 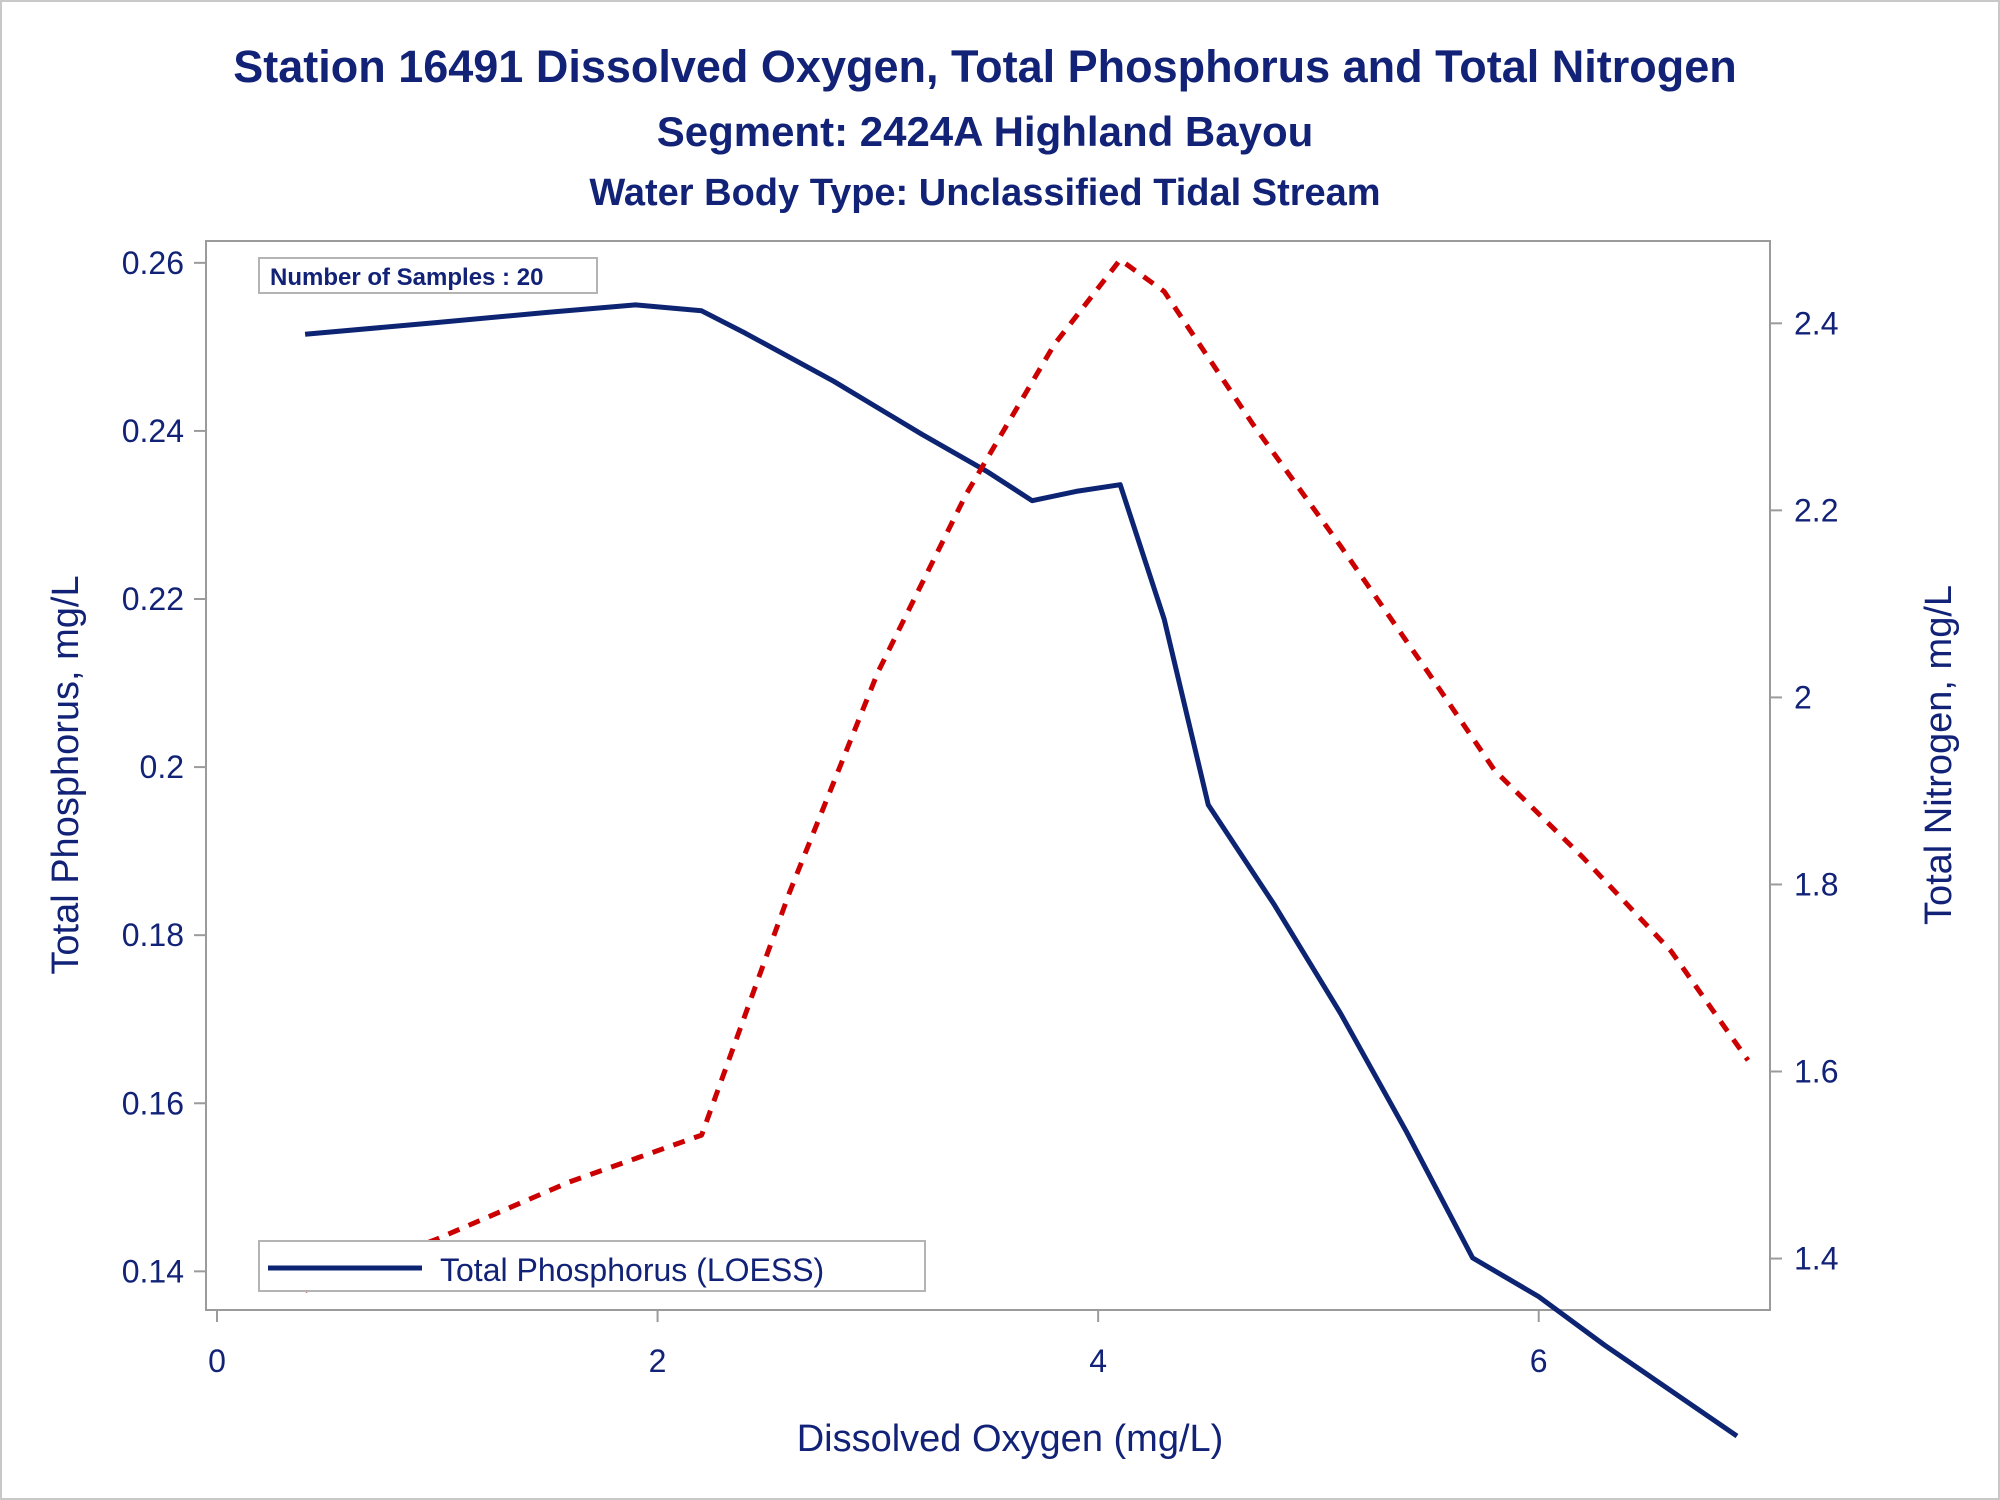 What do you see at coordinates (1539, 1361) in the screenshot?
I see `x-tick-label: 6` at bounding box center [1539, 1361].